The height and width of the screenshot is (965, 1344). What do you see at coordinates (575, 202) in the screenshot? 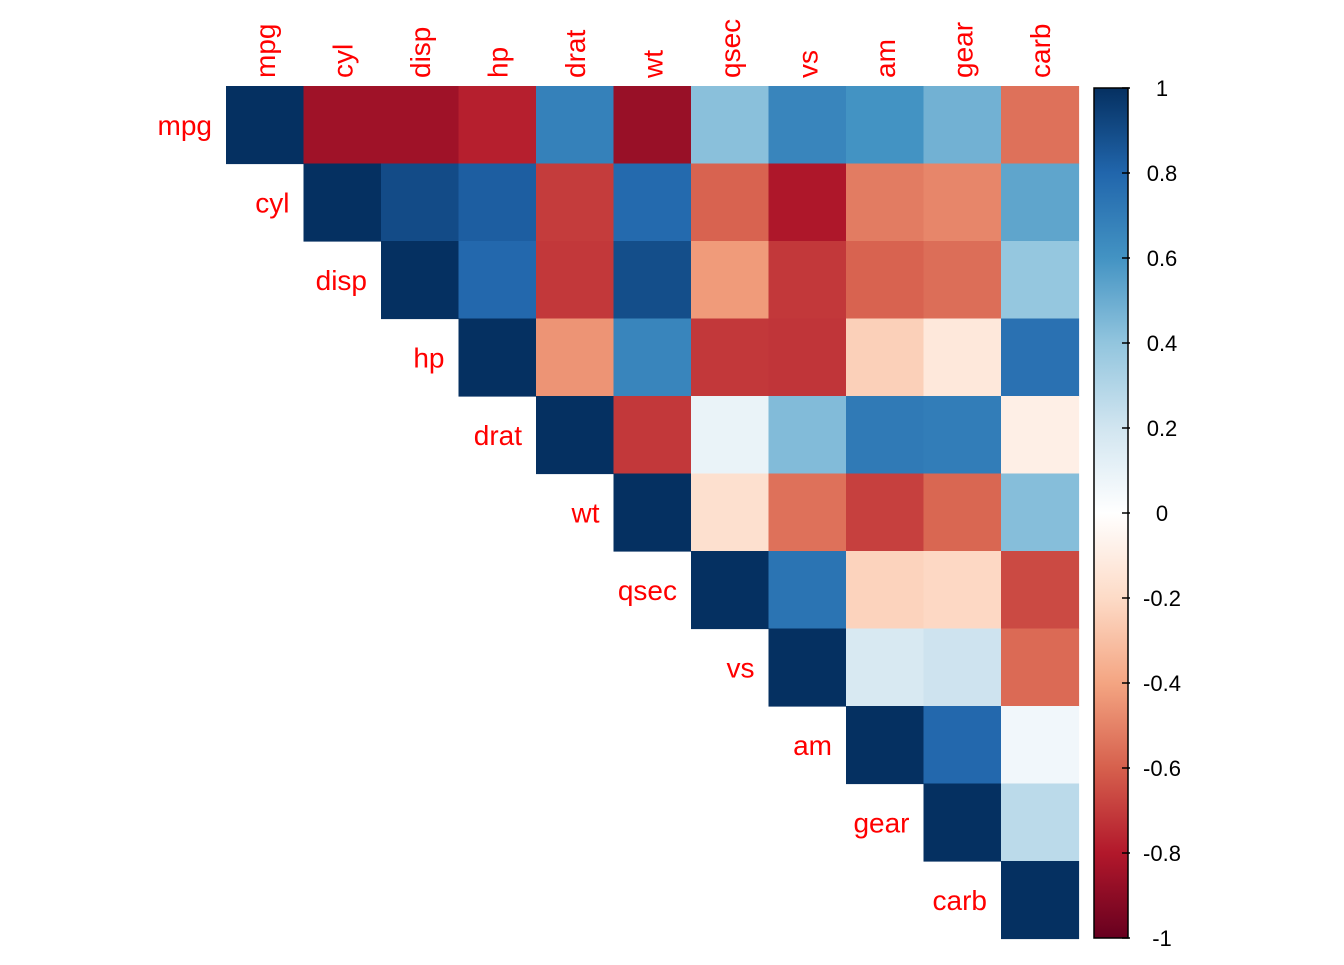
I see `heatmap-cell-cyl-drat` at bounding box center [575, 202].